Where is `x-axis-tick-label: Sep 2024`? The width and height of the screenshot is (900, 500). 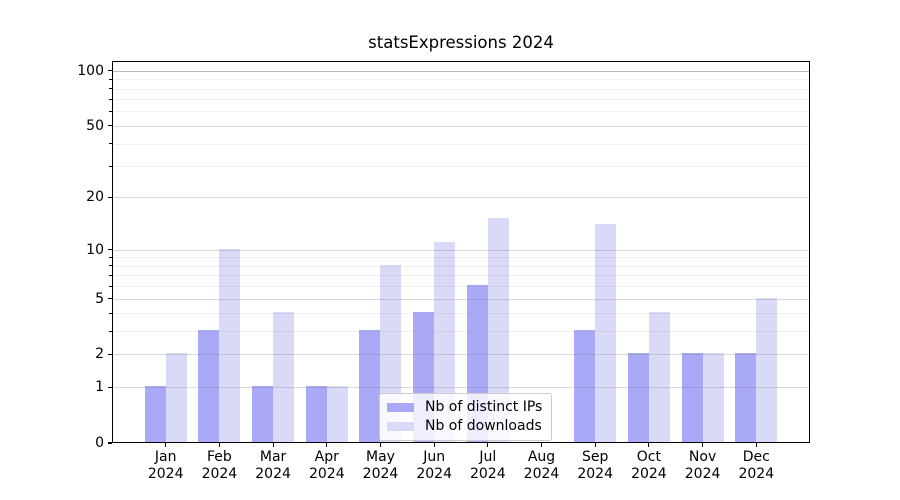
x-axis-tick-label: Sep 2024 is located at coordinates (595, 465).